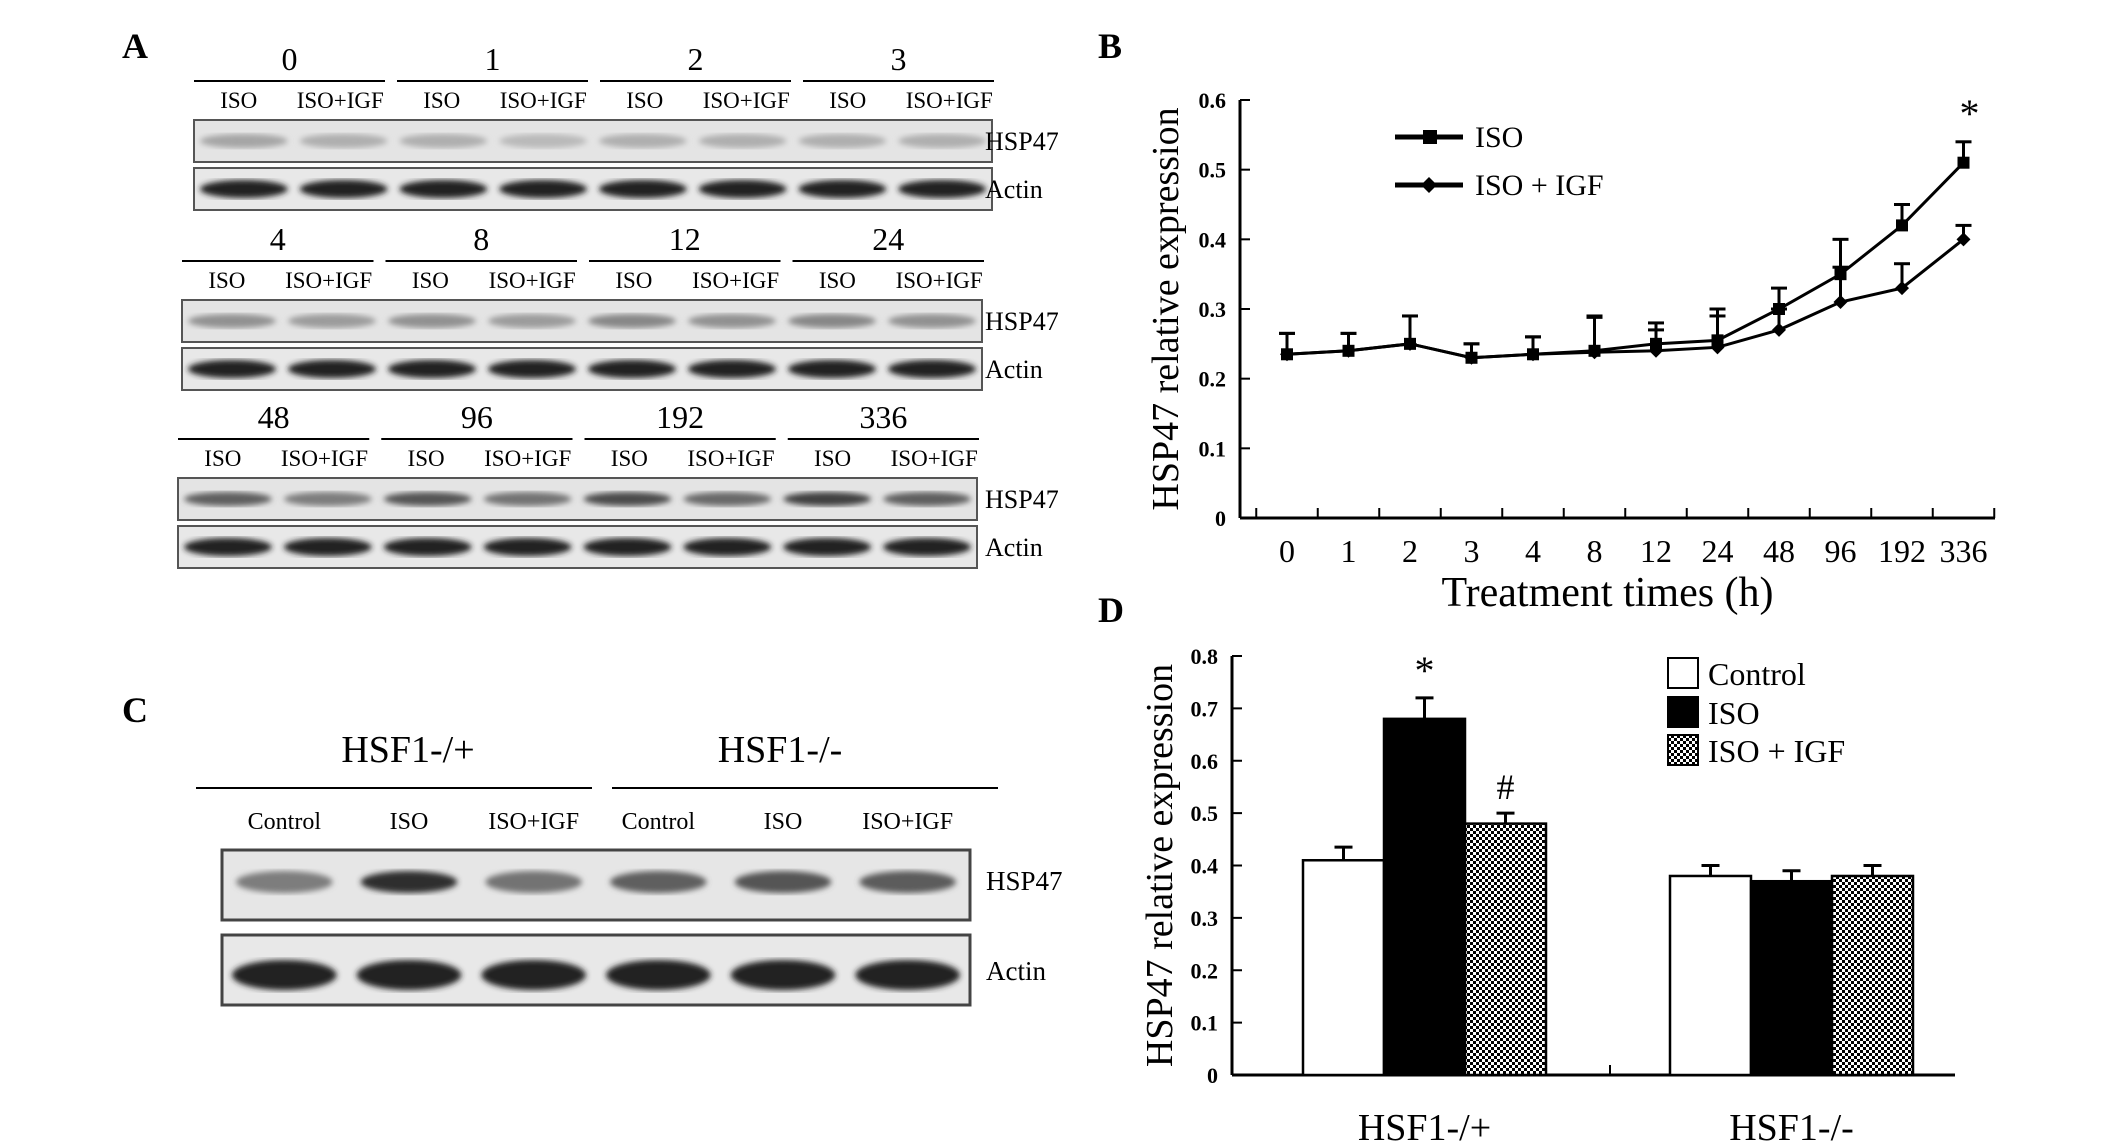  I want to click on y-tick-label: 0, so click(1220, 518).